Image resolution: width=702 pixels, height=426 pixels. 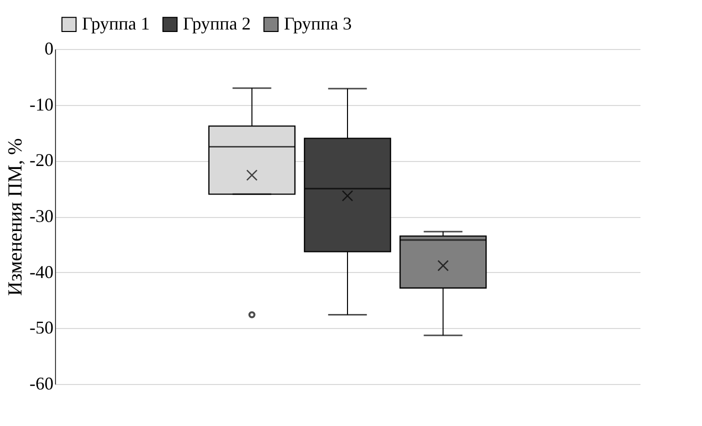 What do you see at coordinates (42, 104) in the screenshot?
I see `y-tick-label: -10` at bounding box center [42, 104].